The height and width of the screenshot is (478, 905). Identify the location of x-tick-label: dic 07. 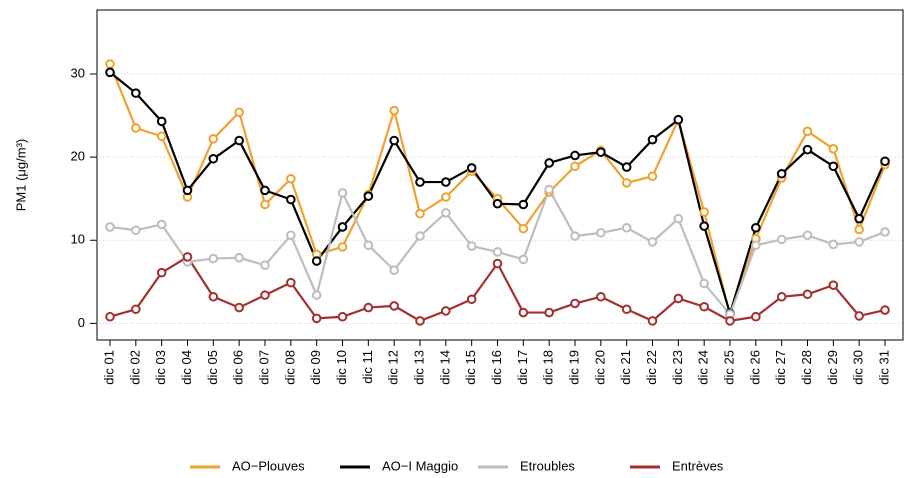
(263, 367).